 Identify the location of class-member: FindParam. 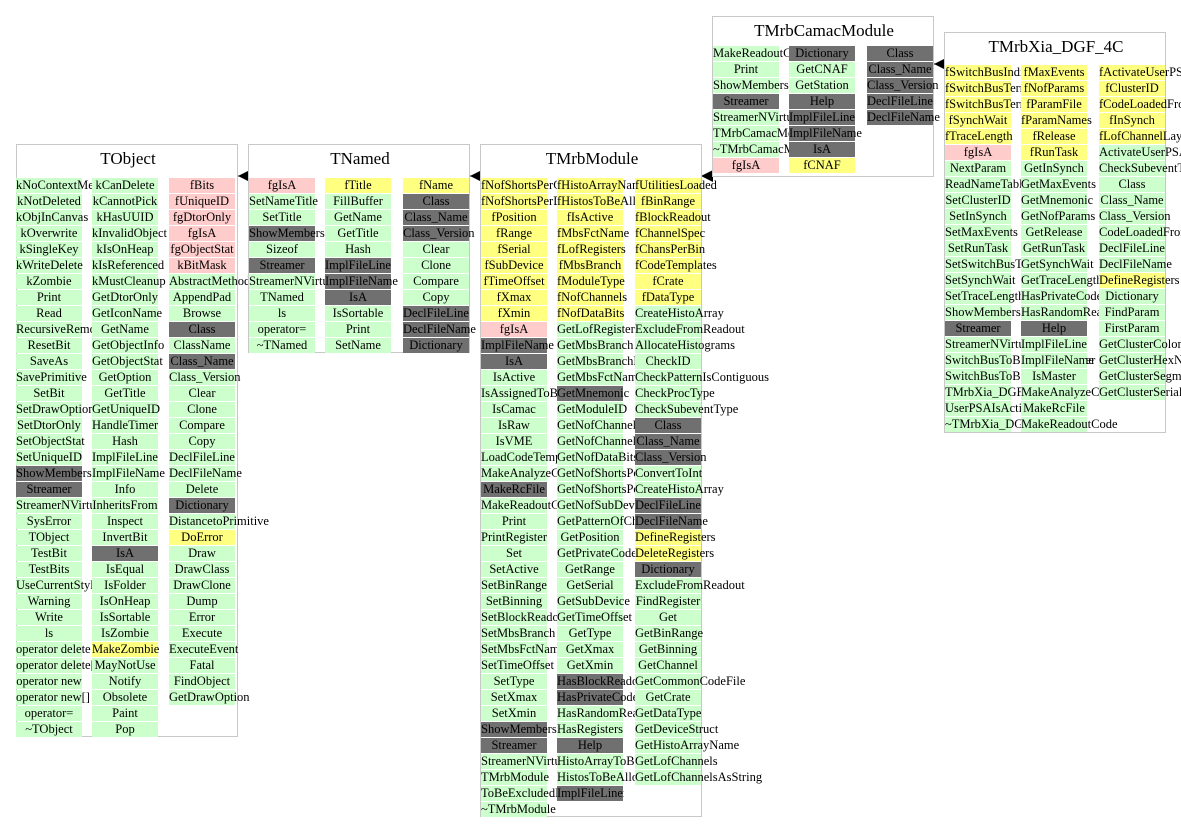
(1132, 312).